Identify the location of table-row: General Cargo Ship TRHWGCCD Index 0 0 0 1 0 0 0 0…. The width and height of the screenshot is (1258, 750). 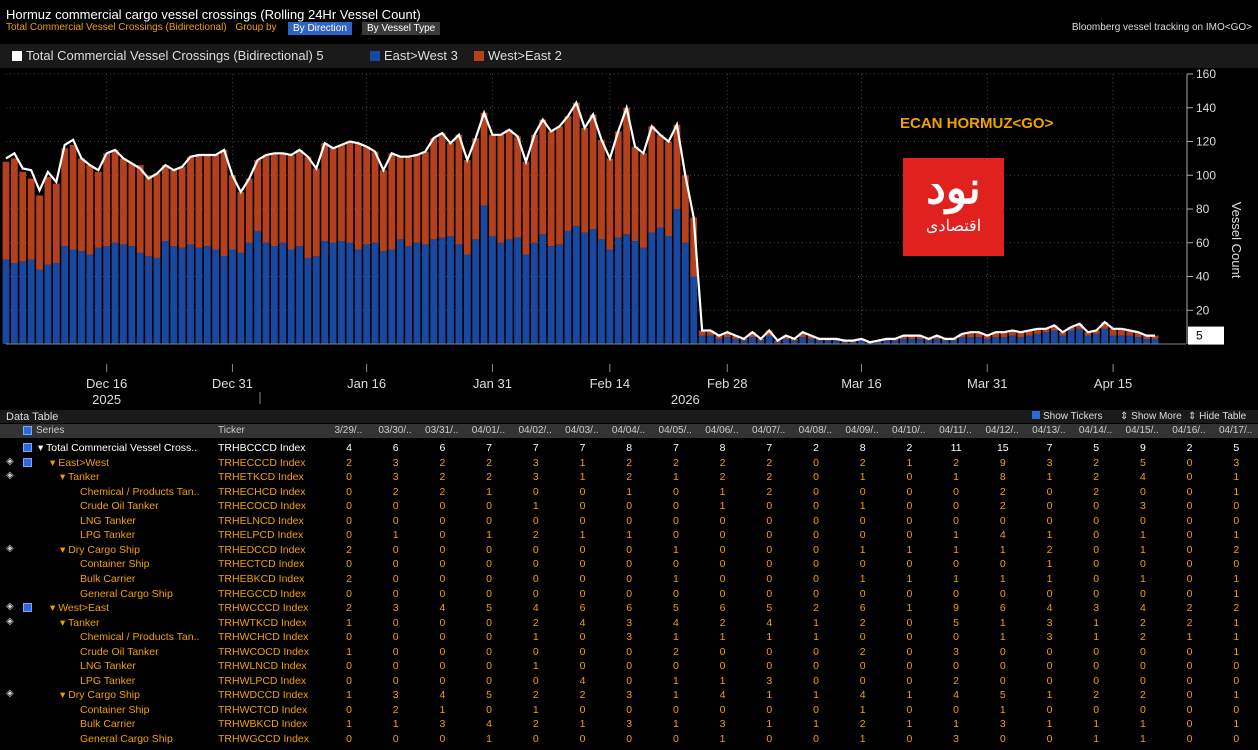
(629, 739).